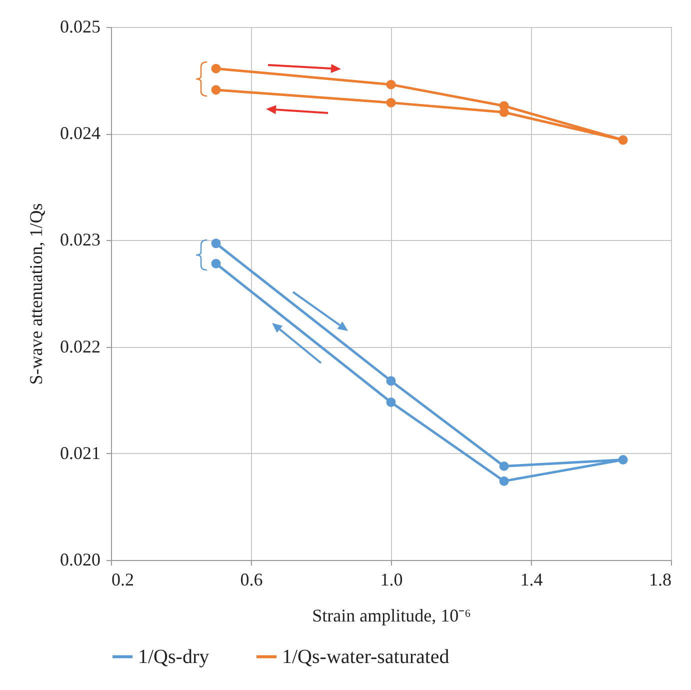 The image size is (691, 690). What do you see at coordinates (391, 616) in the screenshot?
I see `x-axis-title: Strain amplitude, 10⁻⁶` at bounding box center [391, 616].